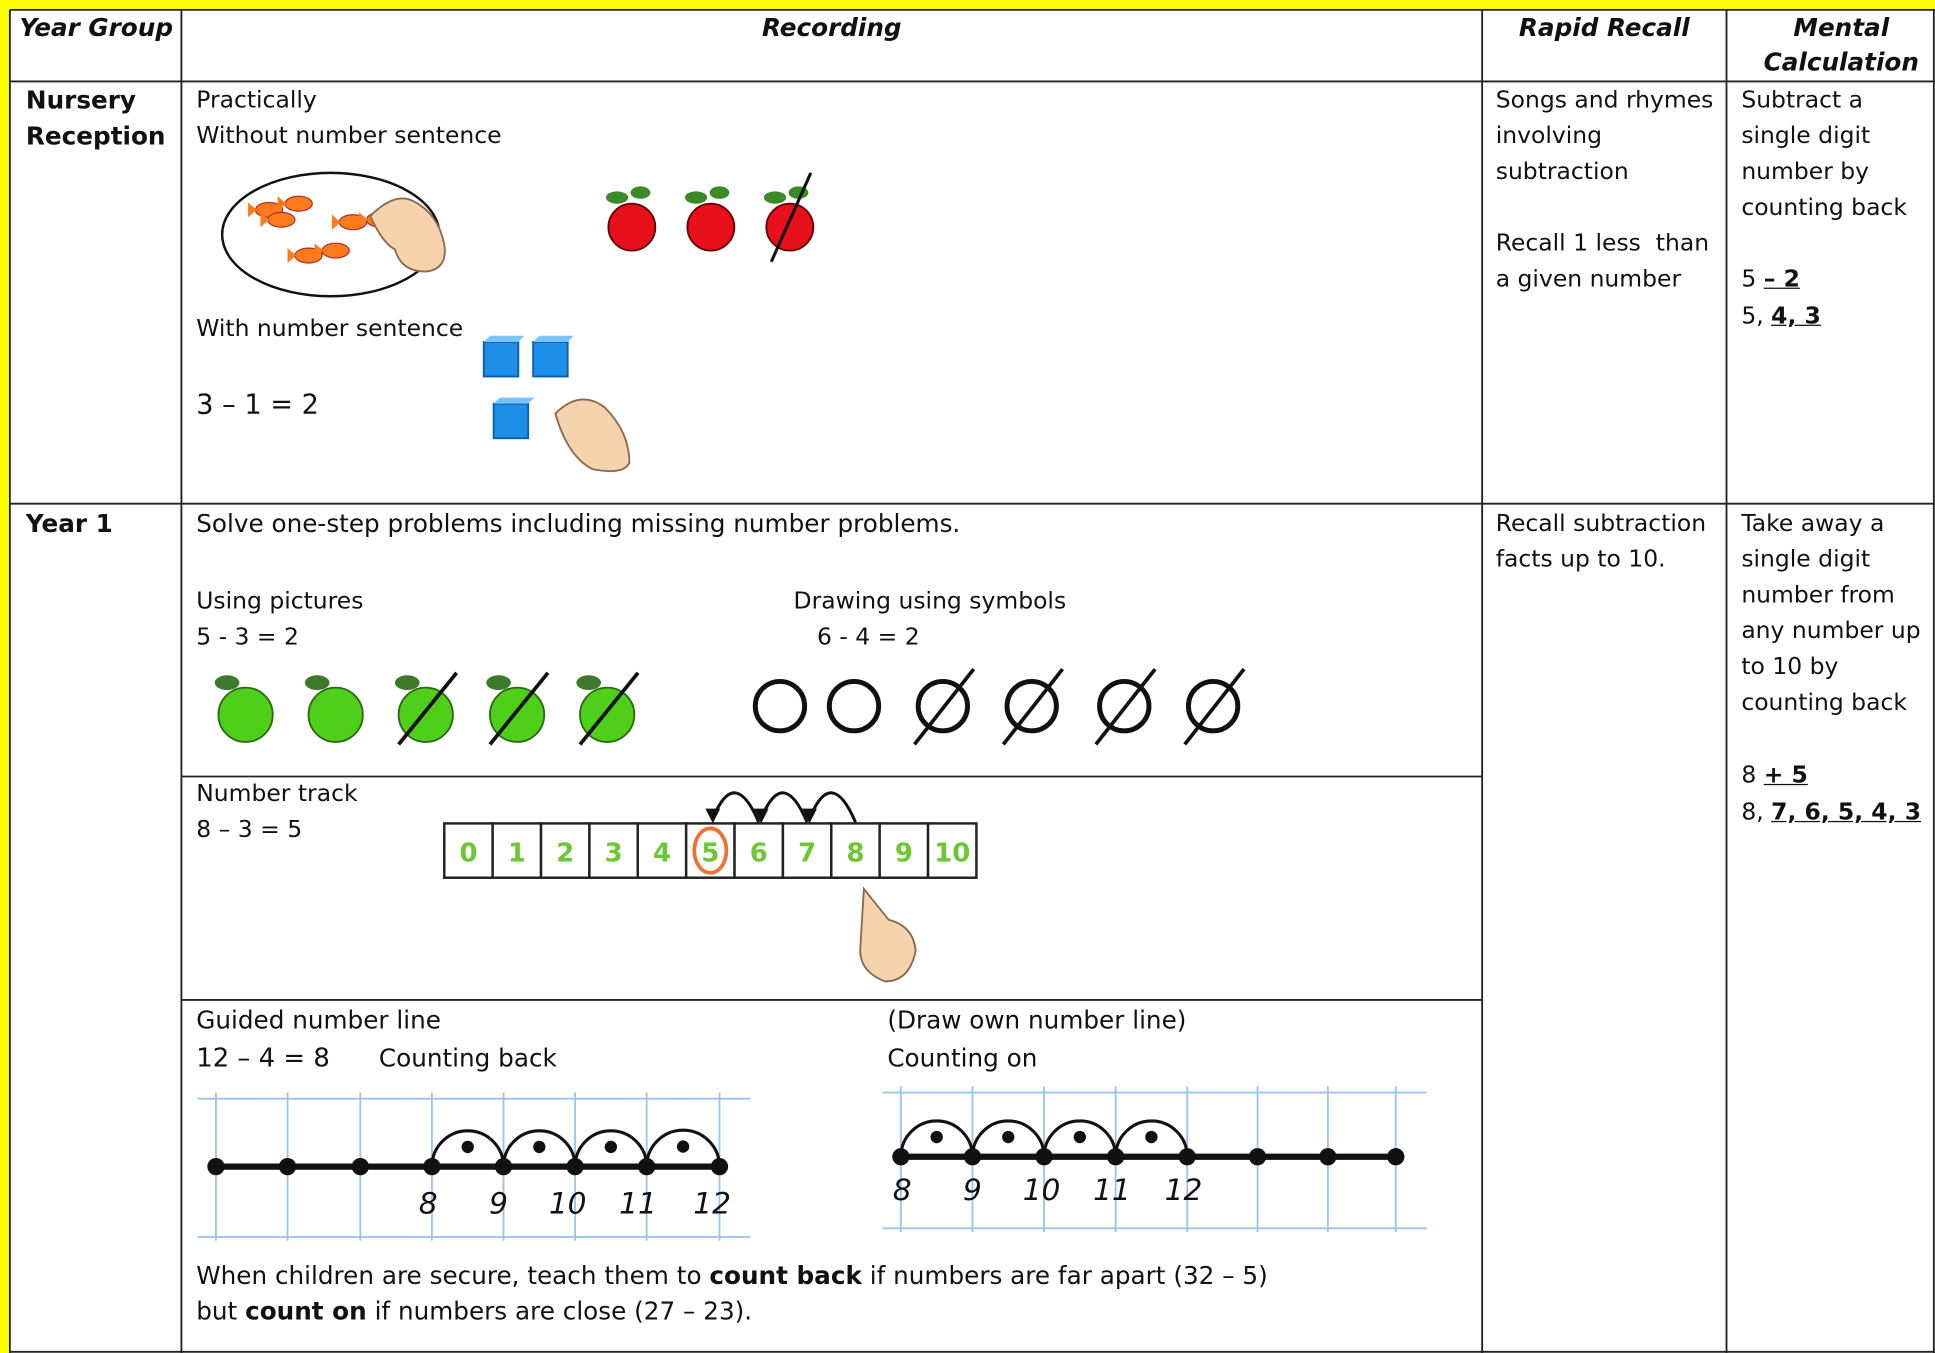  Describe the element at coordinates (257, 405) in the screenshot. I see `number-sentence: 3 – 1 = 2` at that location.